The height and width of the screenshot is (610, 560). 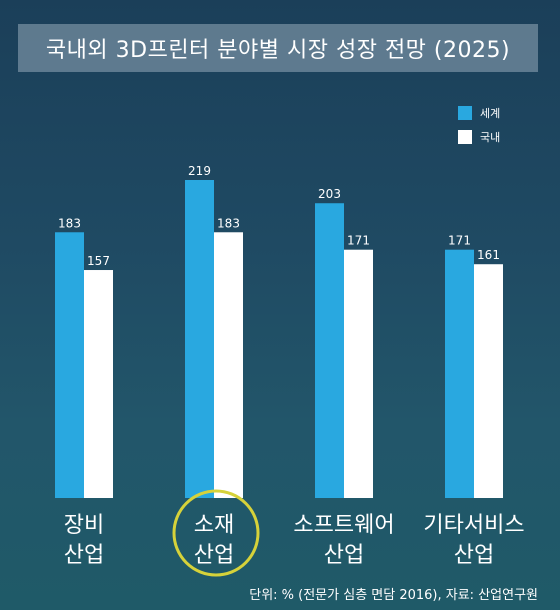 What do you see at coordinates (329, 194) in the screenshot?
I see `value-label-0-2: 203` at bounding box center [329, 194].